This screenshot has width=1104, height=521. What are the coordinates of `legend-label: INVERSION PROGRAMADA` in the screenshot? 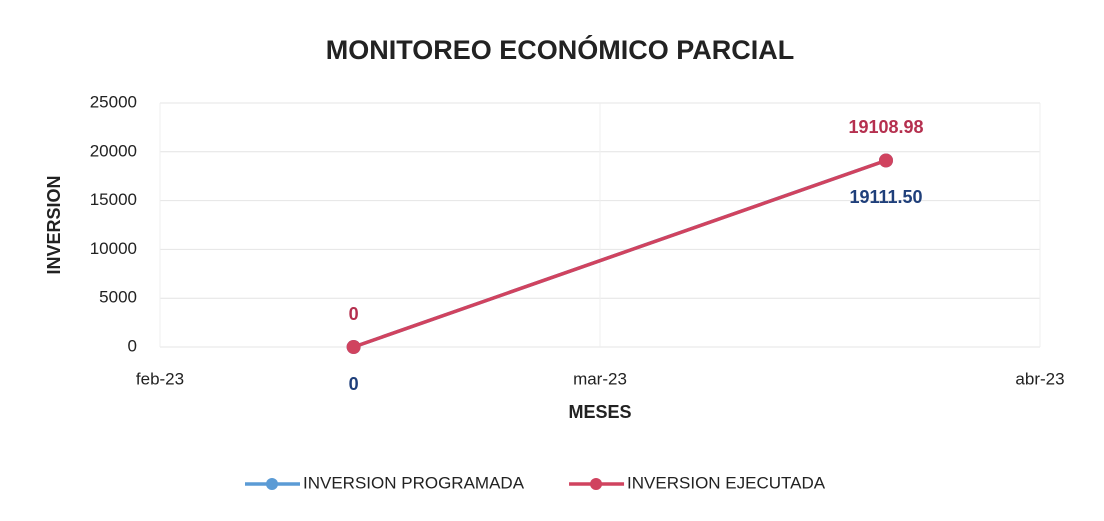 It's located at (414, 482).